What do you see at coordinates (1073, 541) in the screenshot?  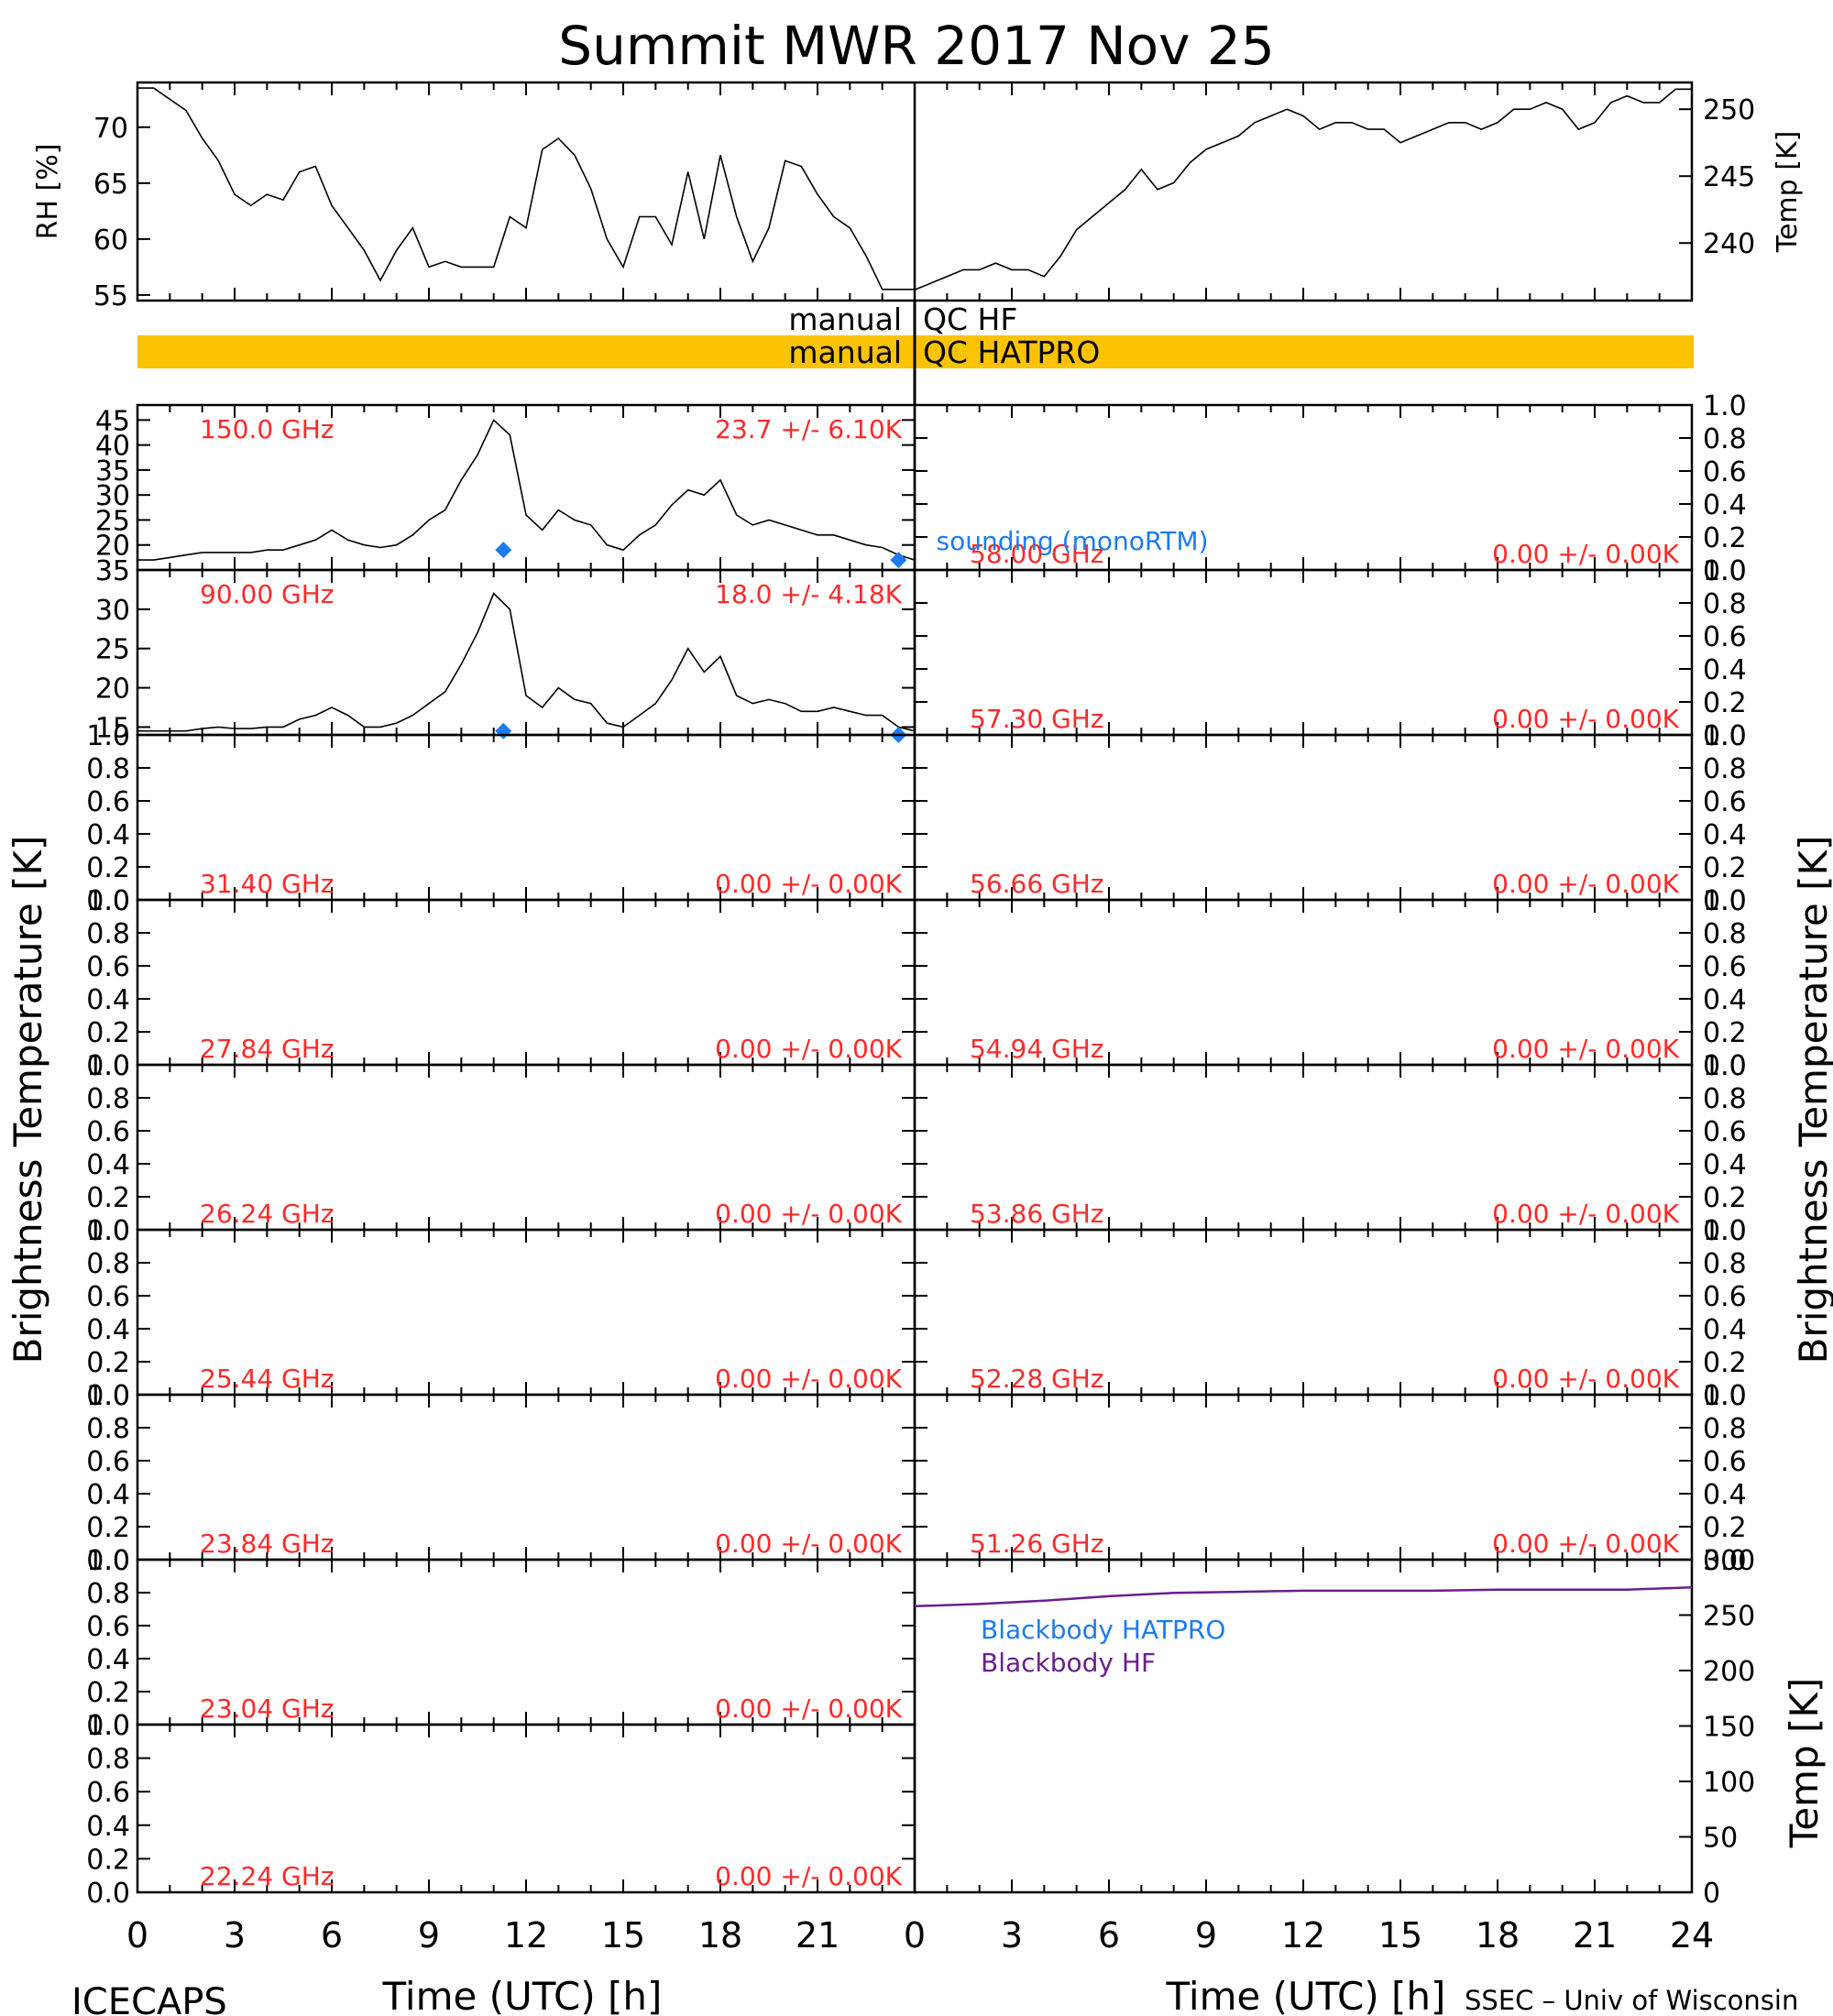 I see `sounding-label: sounding (monoRTM)` at bounding box center [1073, 541].